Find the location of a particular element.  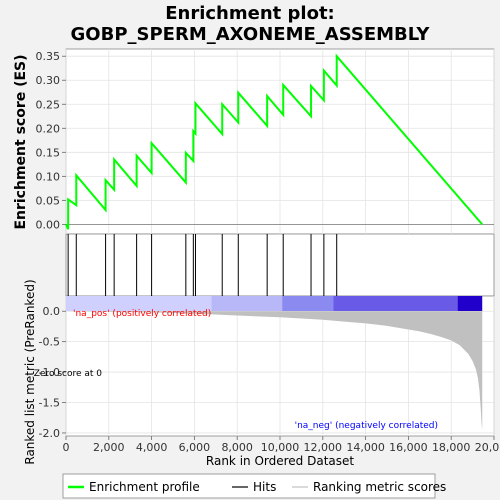

es-tick-label: 0.00 is located at coordinates (48, 224).